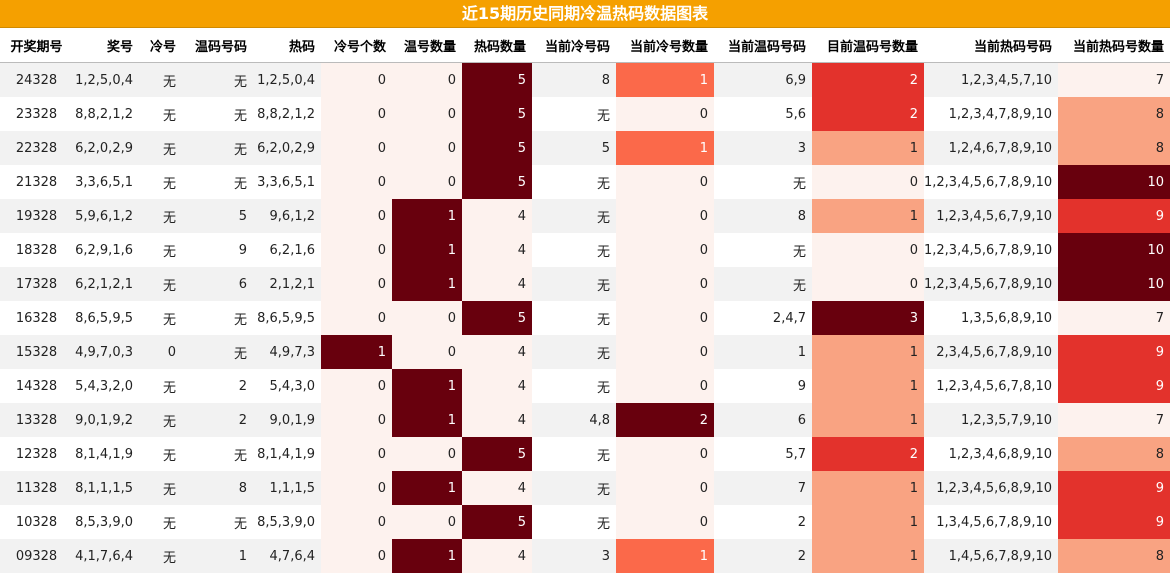  Describe the element at coordinates (991, 556) in the screenshot. I see `table-cell: 1,4,5,6,7,8,9,10` at that location.